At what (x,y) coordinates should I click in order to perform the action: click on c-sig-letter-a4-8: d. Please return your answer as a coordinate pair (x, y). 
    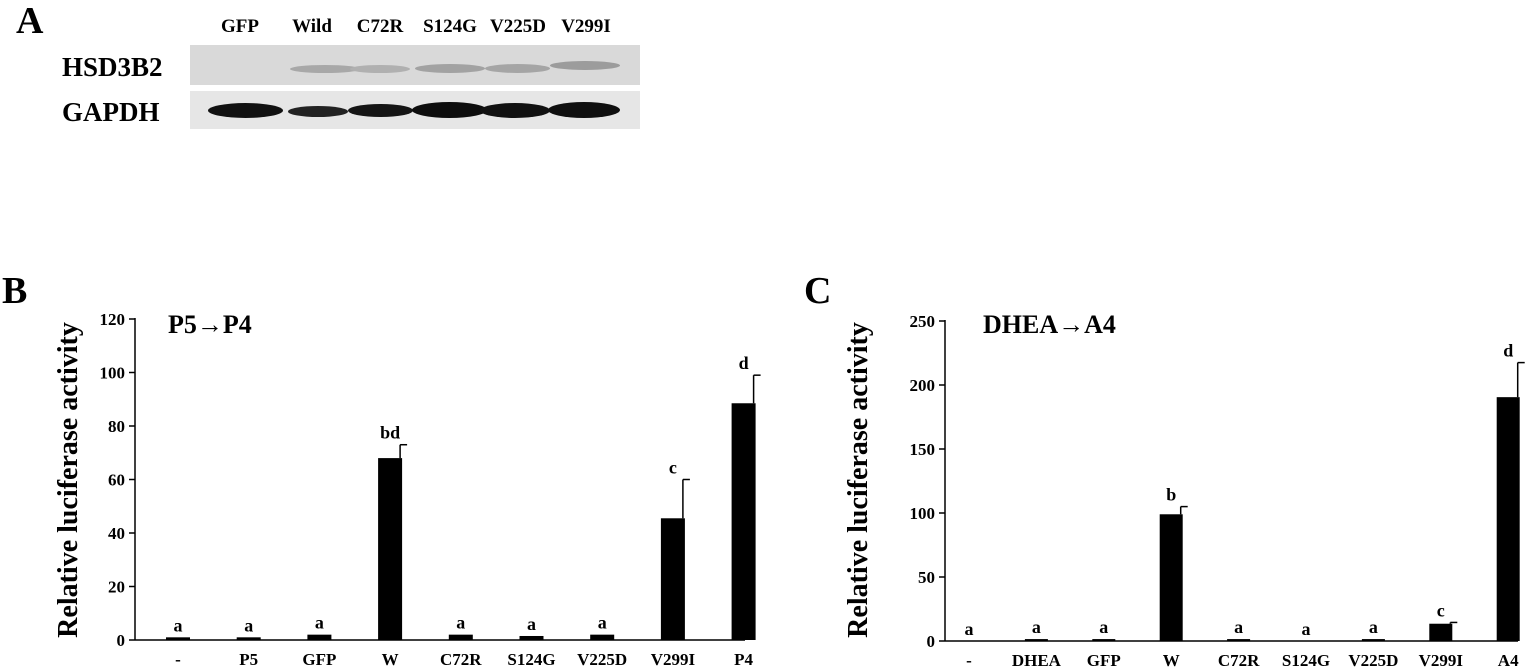
    Looking at the image, I should click on (1508, 351).